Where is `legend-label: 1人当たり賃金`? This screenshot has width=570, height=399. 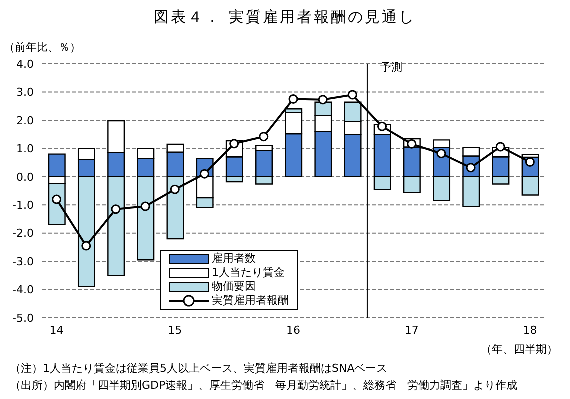
legend-label: 1人当たり賃金 is located at coordinates (248, 273).